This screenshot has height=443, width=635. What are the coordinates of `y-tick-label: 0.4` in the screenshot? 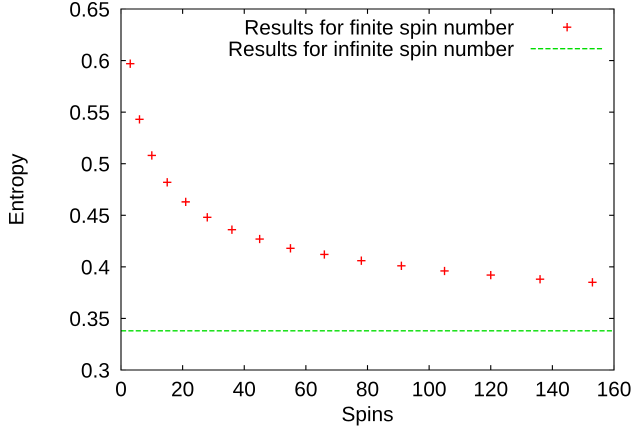 It's located at (96, 267).